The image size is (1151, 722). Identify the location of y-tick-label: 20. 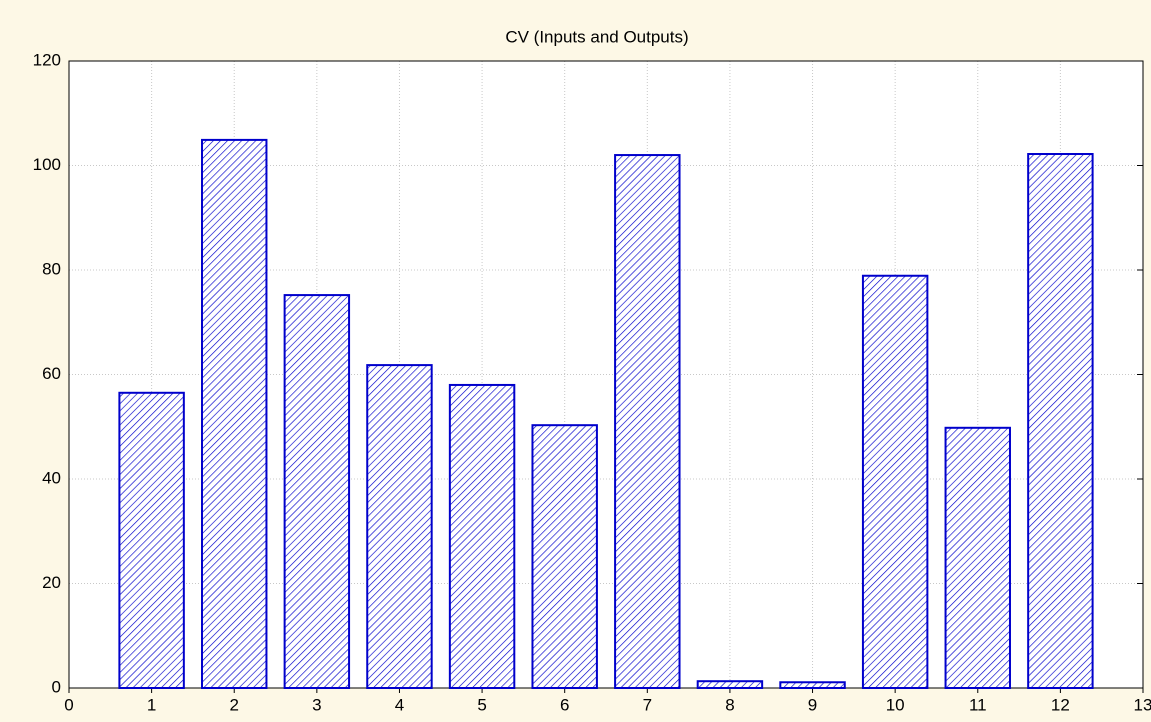
(51, 582).